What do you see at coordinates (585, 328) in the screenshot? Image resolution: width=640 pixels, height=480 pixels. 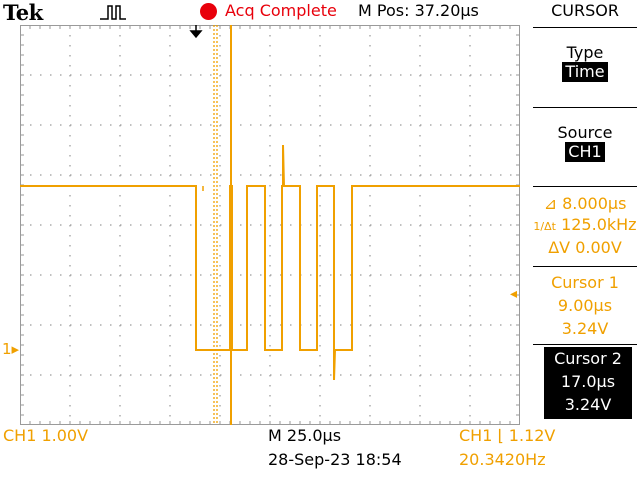 I see `cursor-1-volt: 3.24V` at bounding box center [585, 328].